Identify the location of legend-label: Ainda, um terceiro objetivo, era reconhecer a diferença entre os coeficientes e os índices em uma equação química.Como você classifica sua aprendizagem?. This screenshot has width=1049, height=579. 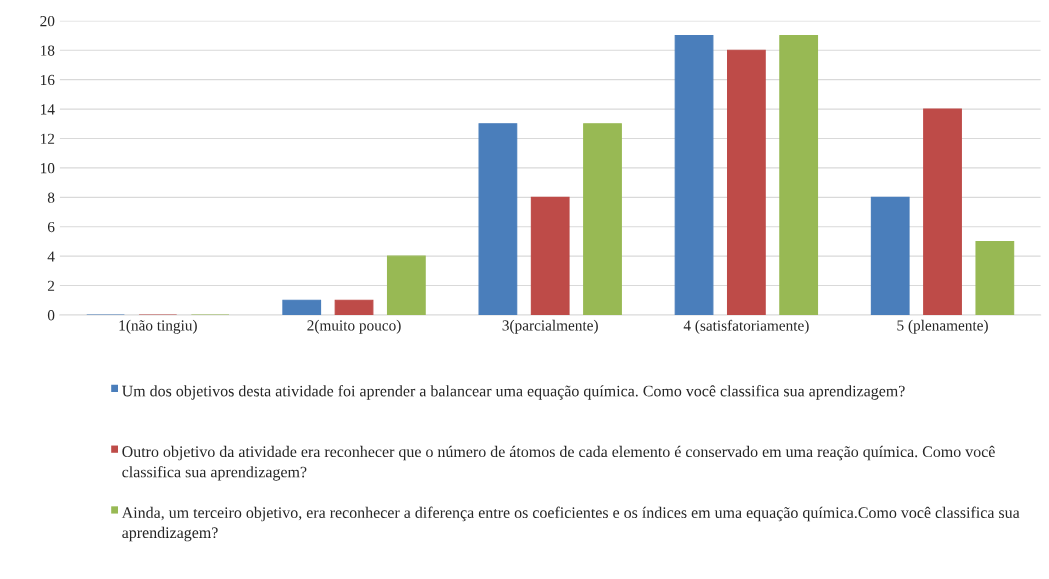
(570, 524).